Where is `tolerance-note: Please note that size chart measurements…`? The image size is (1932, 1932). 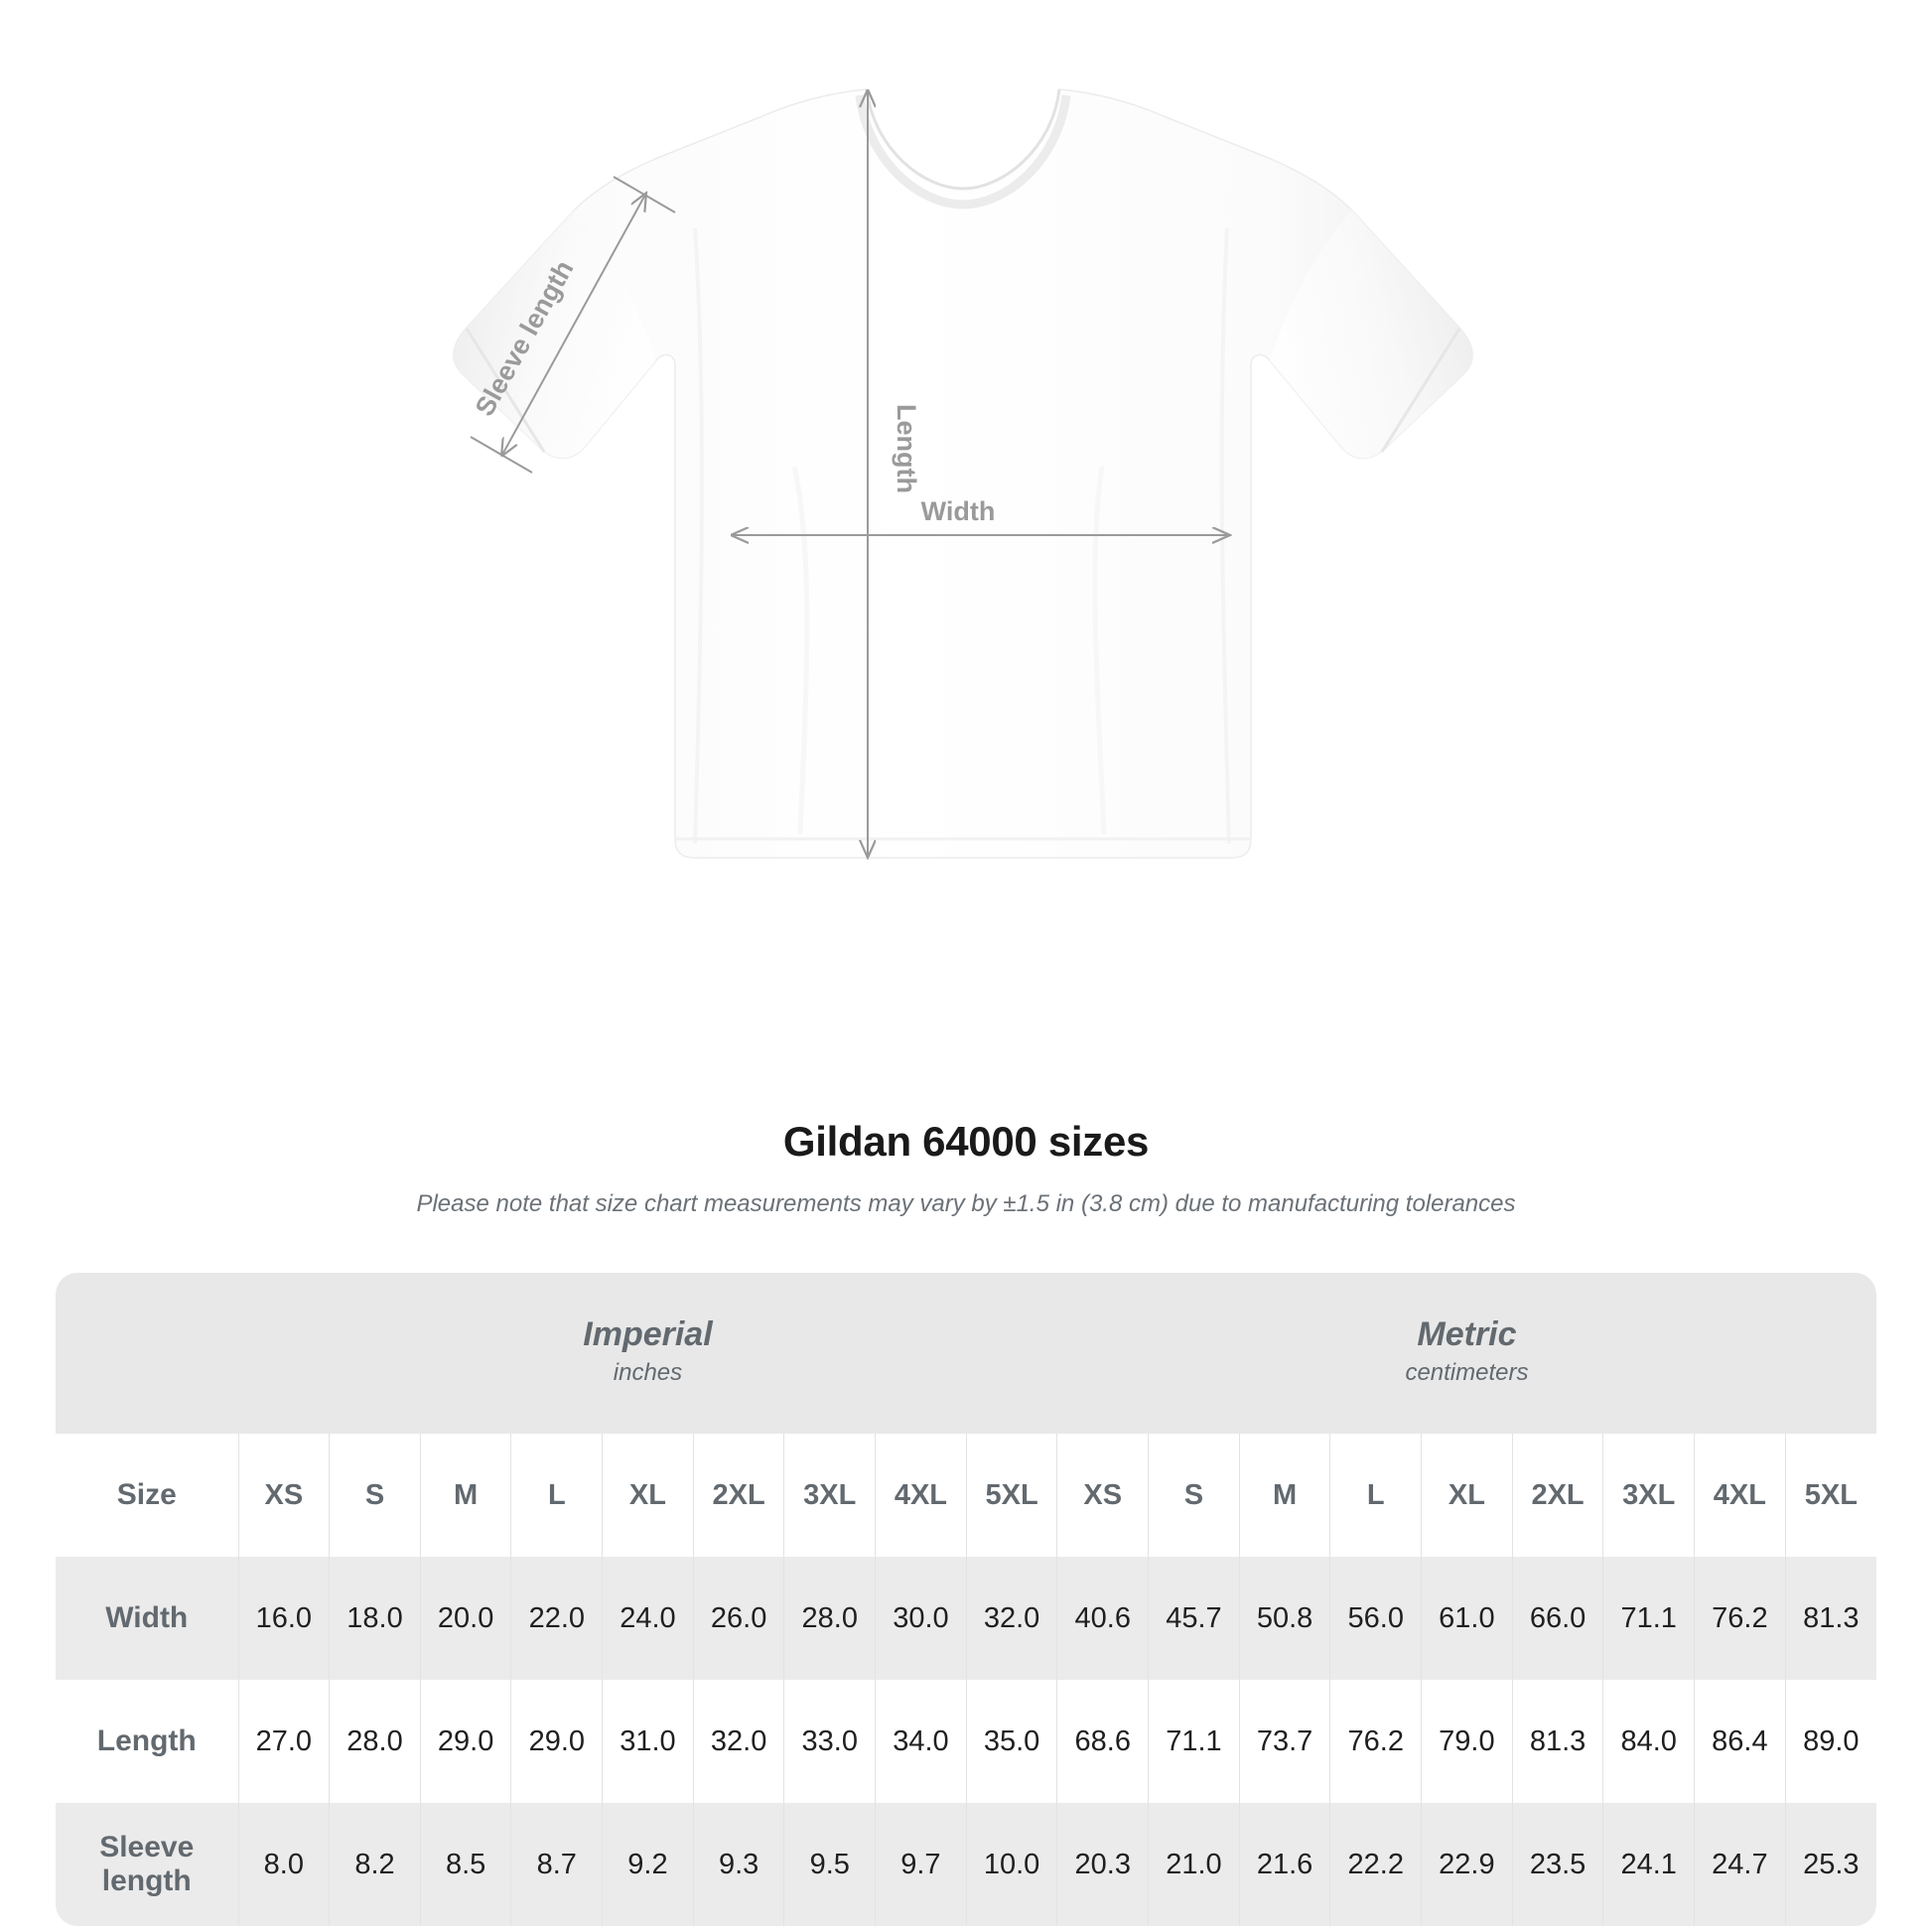
tolerance-note: Please note that size chart measurements… is located at coordinates (966, 1204).